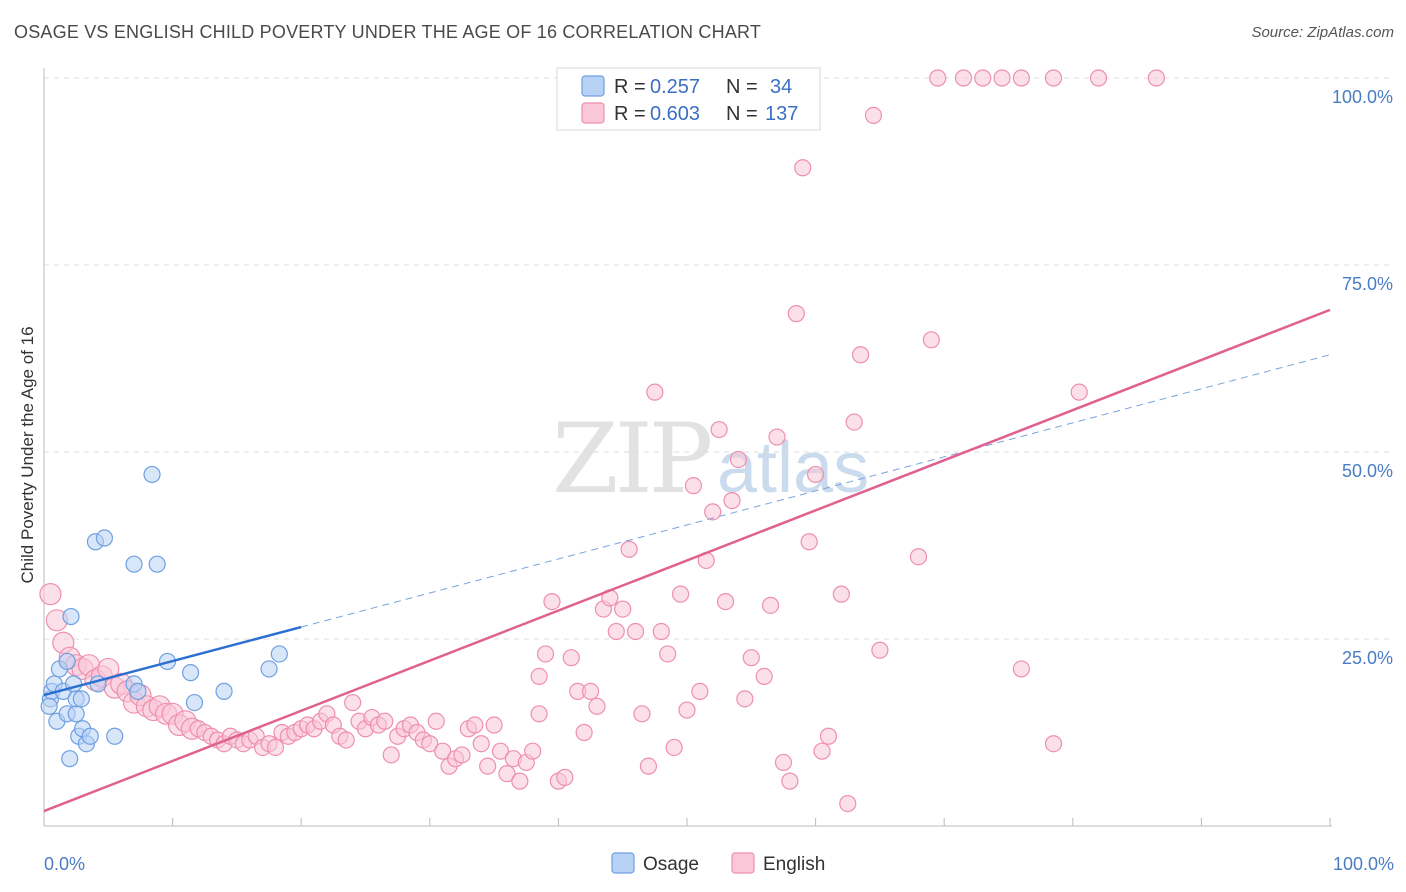 This screenshot has width=1406, height=892. Describe the element at coordinates (718, 863) in the screenshot. I see `series-legend: Osage English` at that location.